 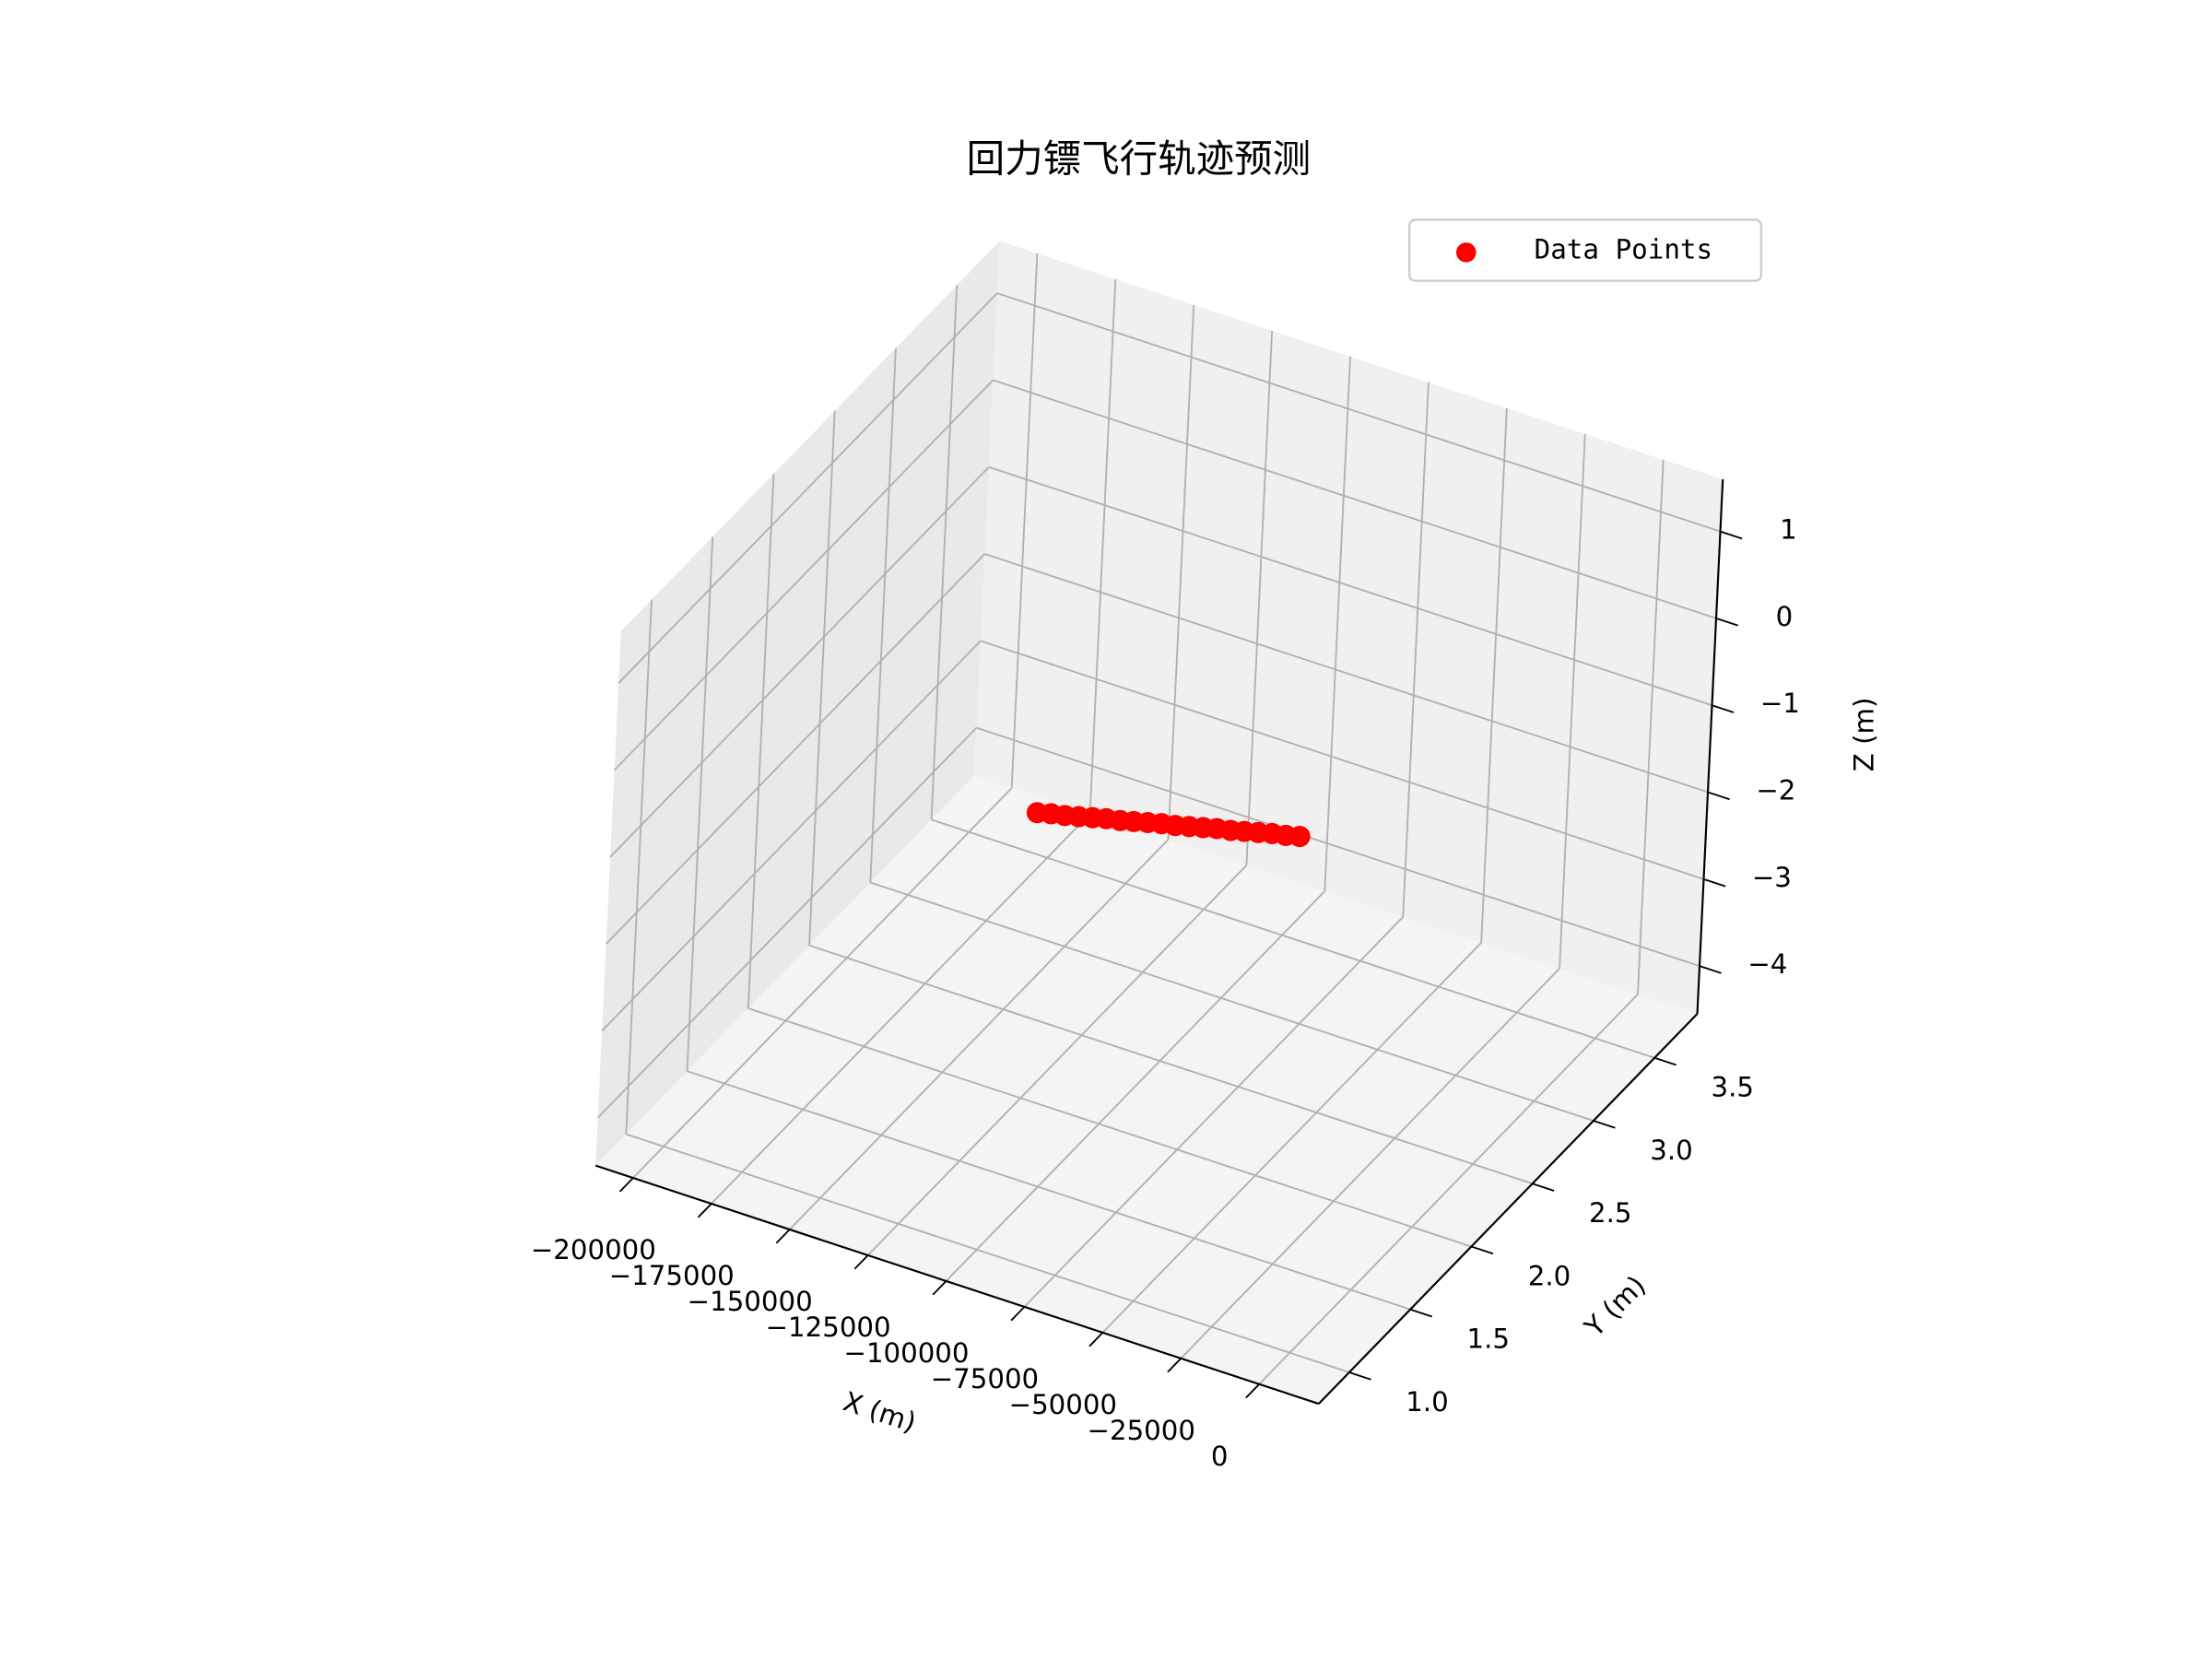 What do you see at coordinates (1427, 1402) in the screenshot?
I see `y-tick-label: 1.0` at bounding box center [1427, 1402].